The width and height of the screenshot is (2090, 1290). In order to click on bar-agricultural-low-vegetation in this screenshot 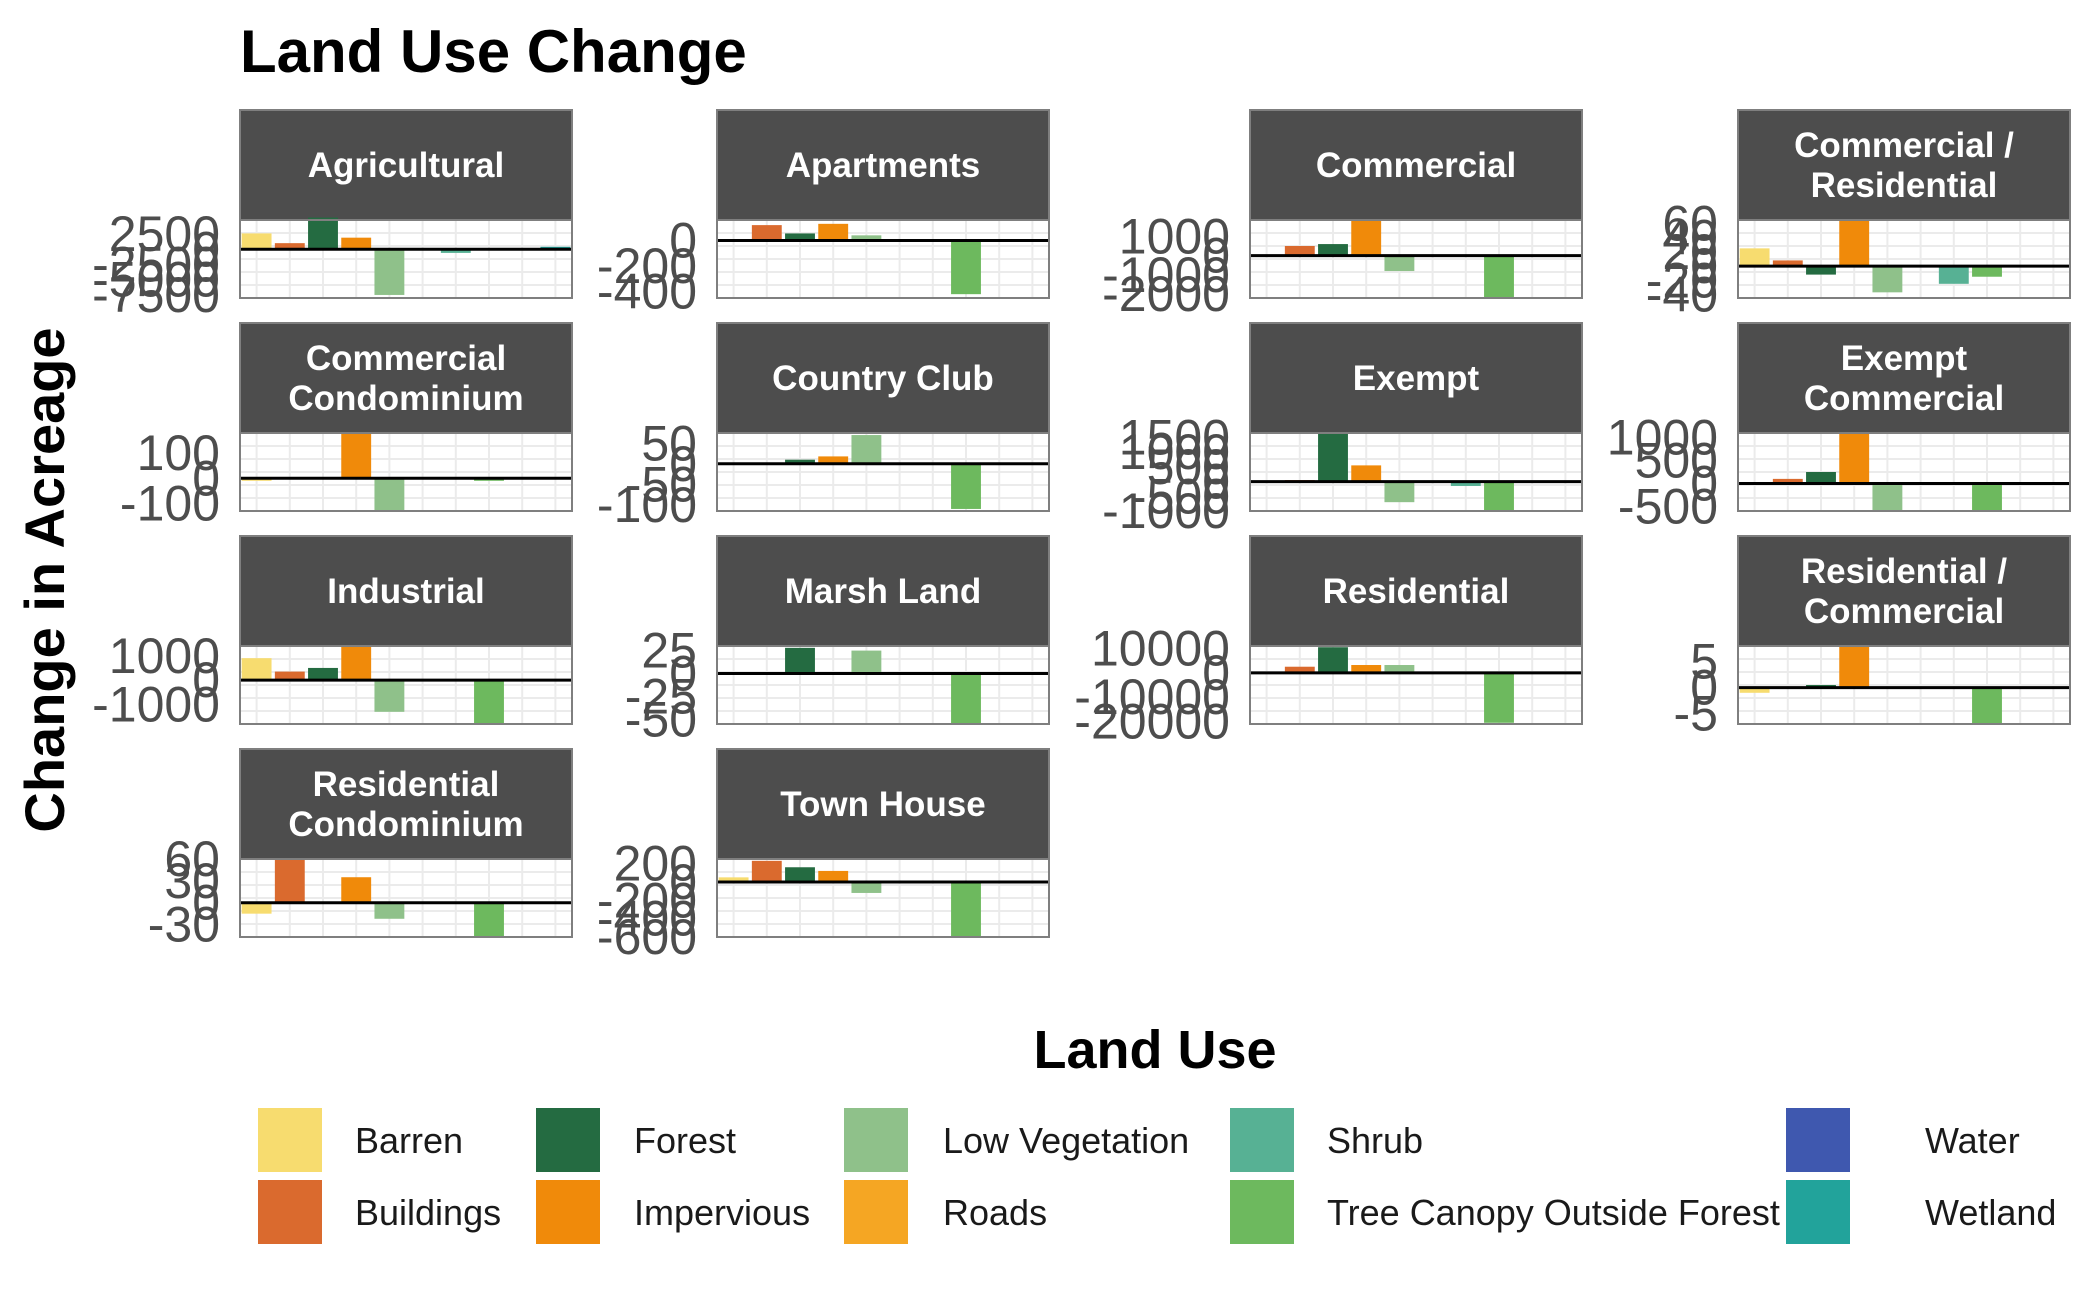, I will do `click(389, 272)`.